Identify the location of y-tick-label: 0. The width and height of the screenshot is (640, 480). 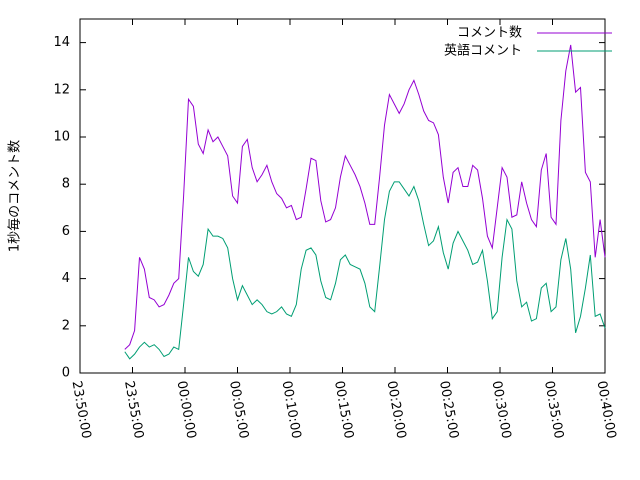
(66, 373).